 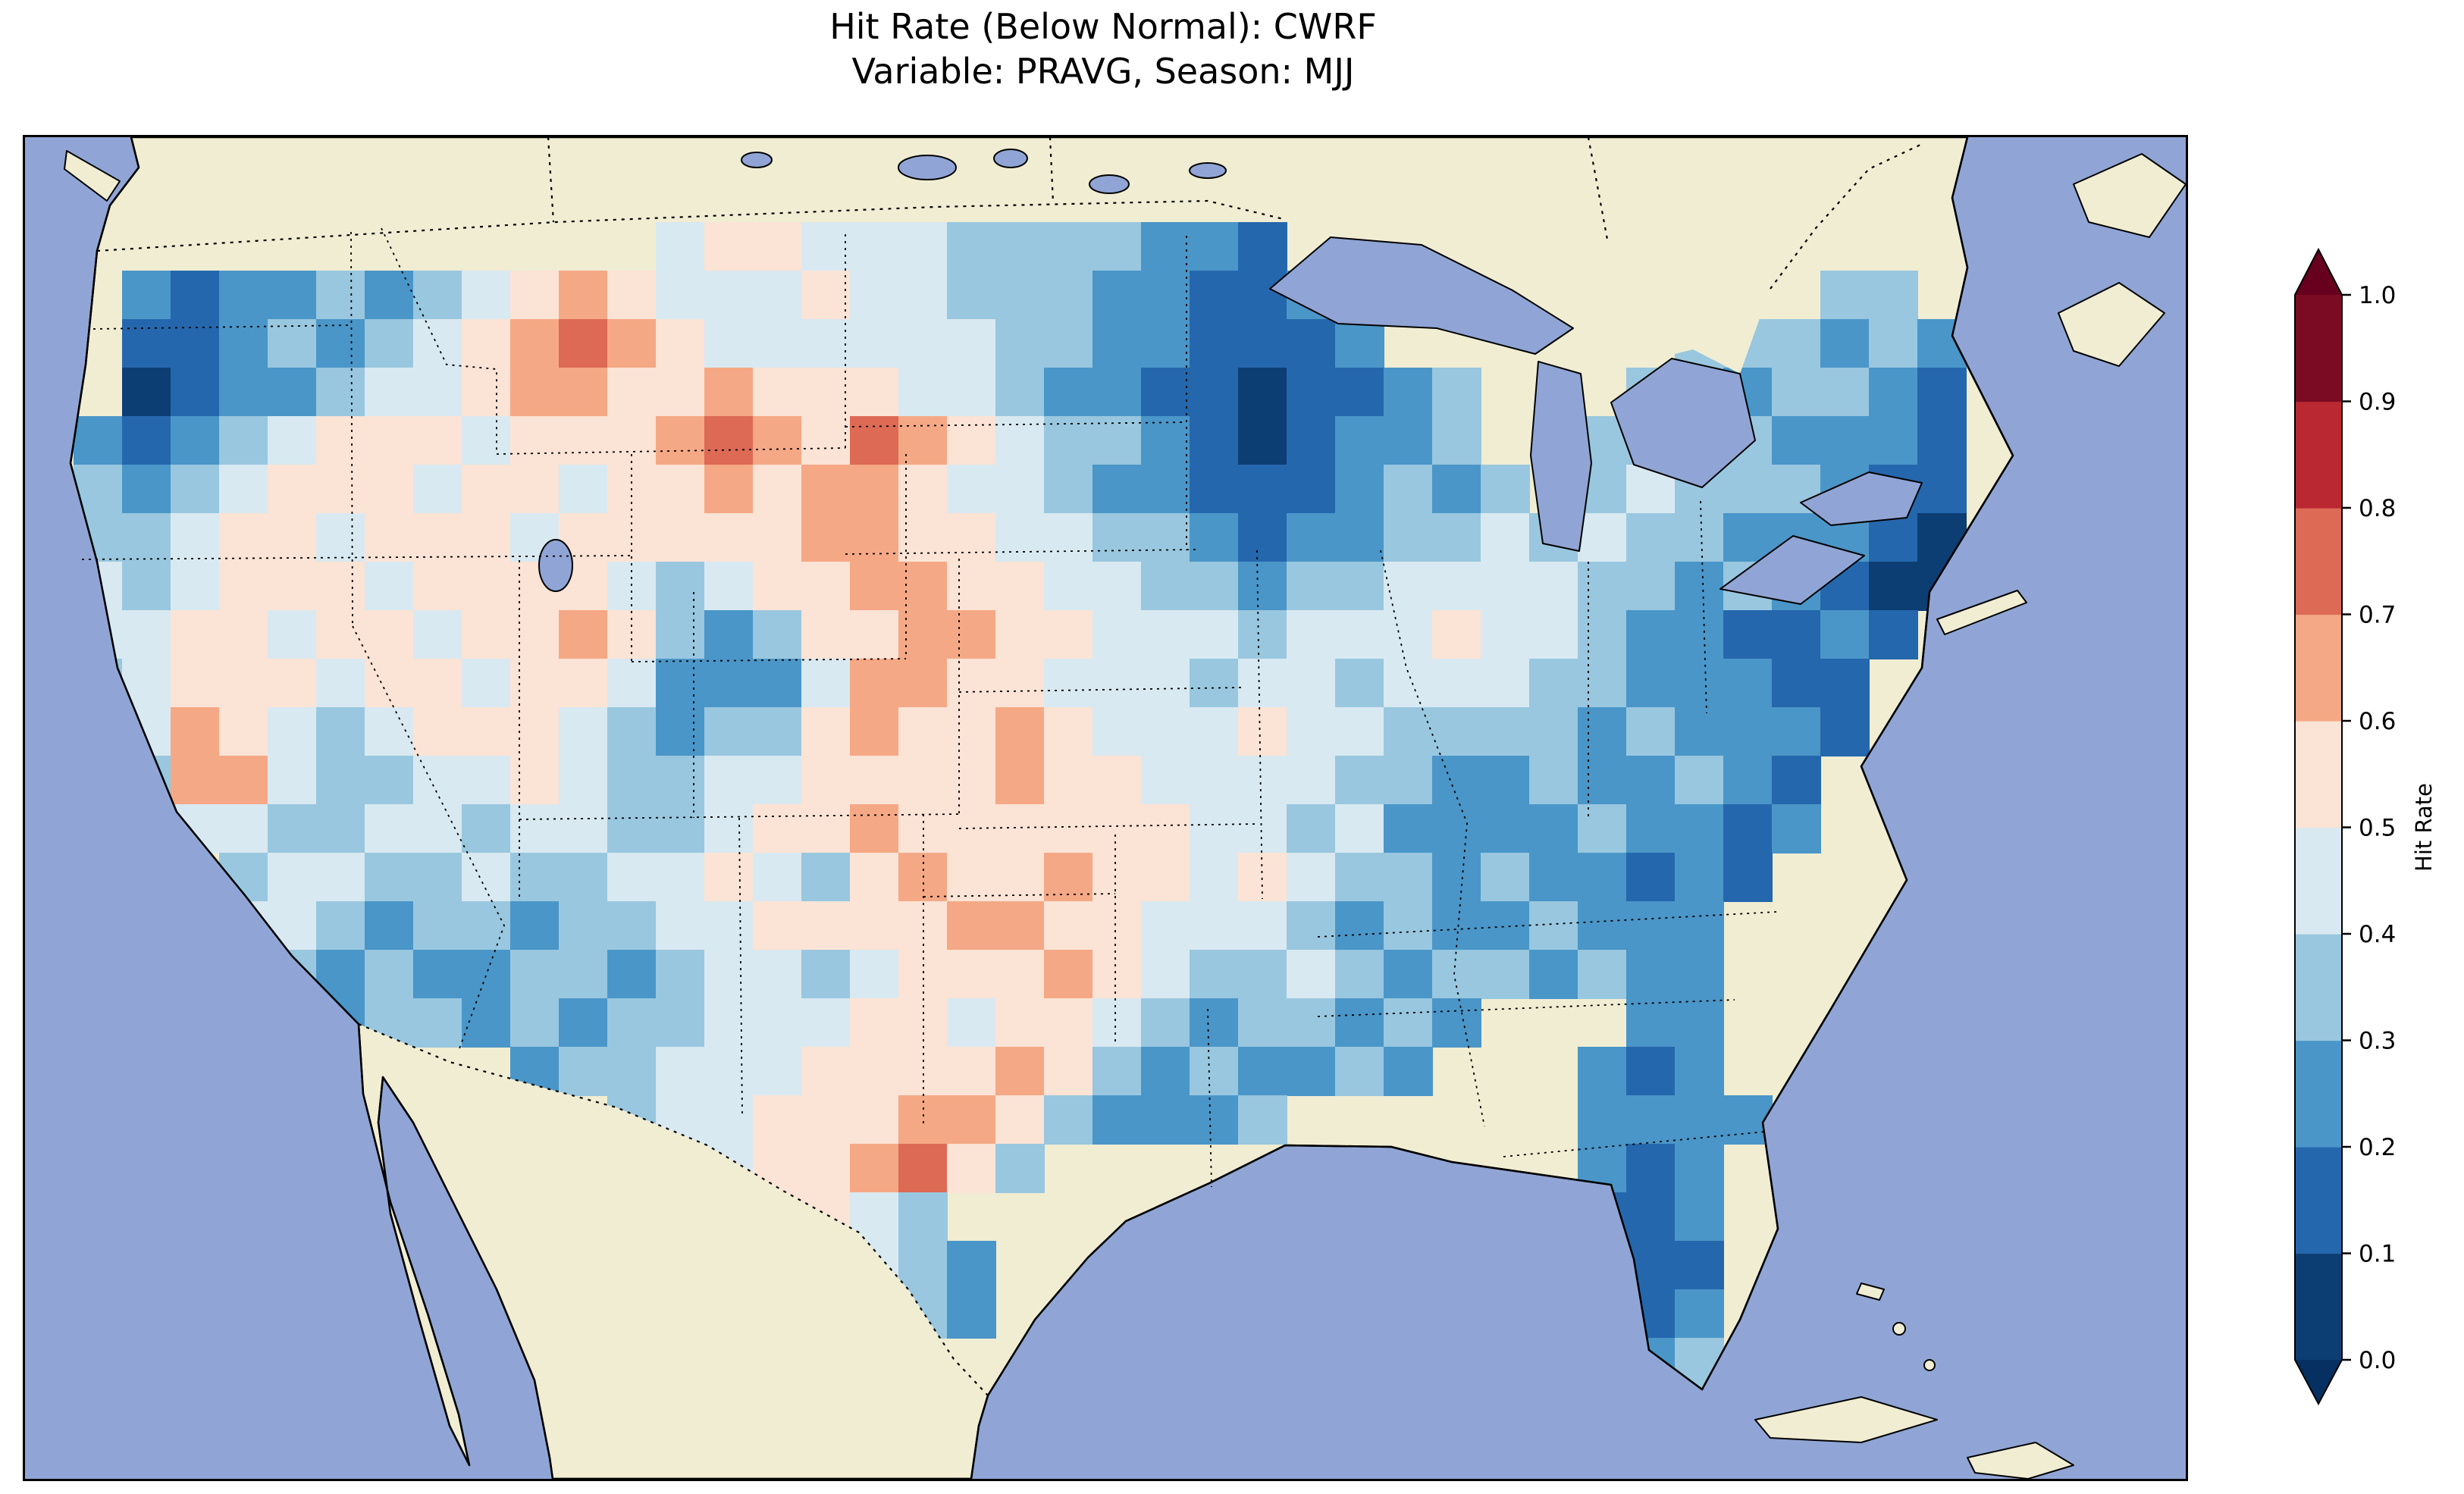 What do you see at coordinates (1561, 456) in the screenshot?
I see `lake-michigan` at bounding box center [1561, 456].